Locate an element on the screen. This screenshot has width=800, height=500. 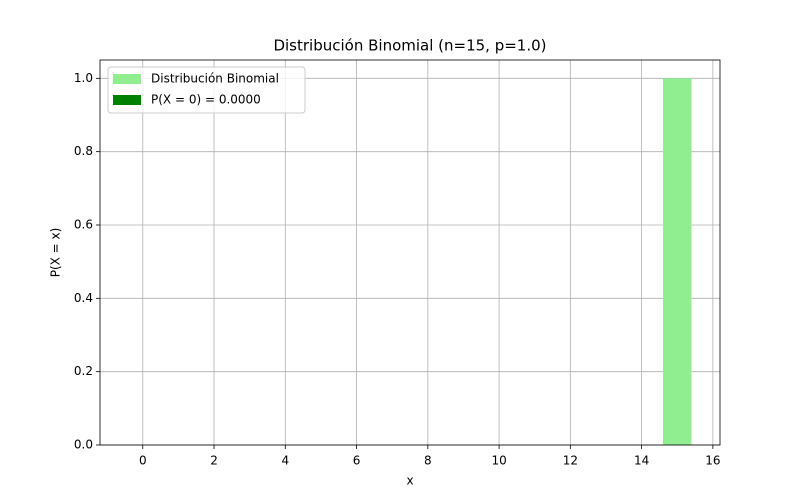
y-tick-label: 0.2 is located at coordinates (83, 371).